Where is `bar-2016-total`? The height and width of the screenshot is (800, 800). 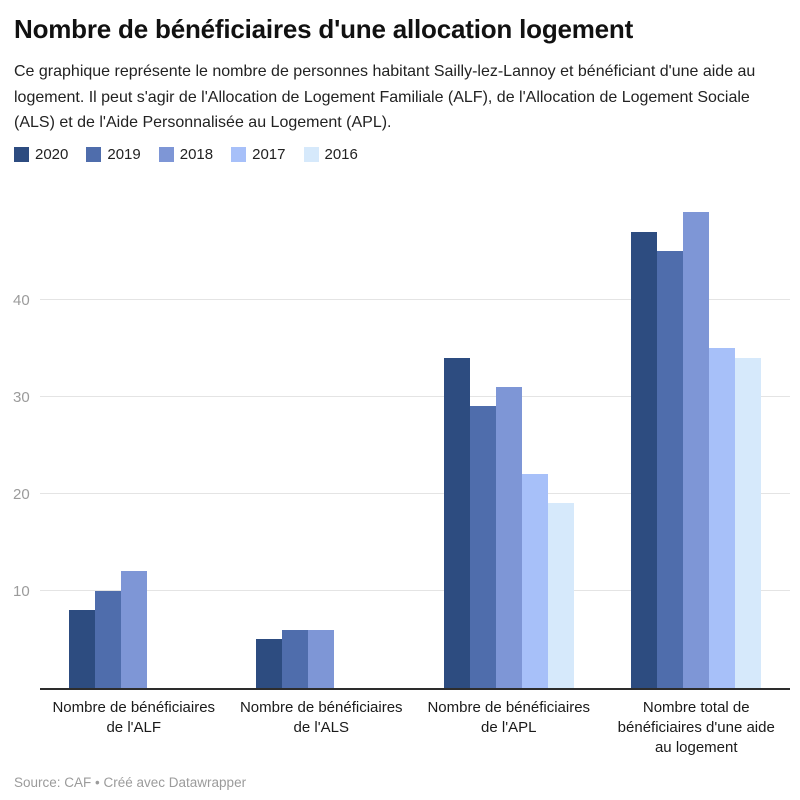
bar-2016-total is located at coordinates (748, 522).